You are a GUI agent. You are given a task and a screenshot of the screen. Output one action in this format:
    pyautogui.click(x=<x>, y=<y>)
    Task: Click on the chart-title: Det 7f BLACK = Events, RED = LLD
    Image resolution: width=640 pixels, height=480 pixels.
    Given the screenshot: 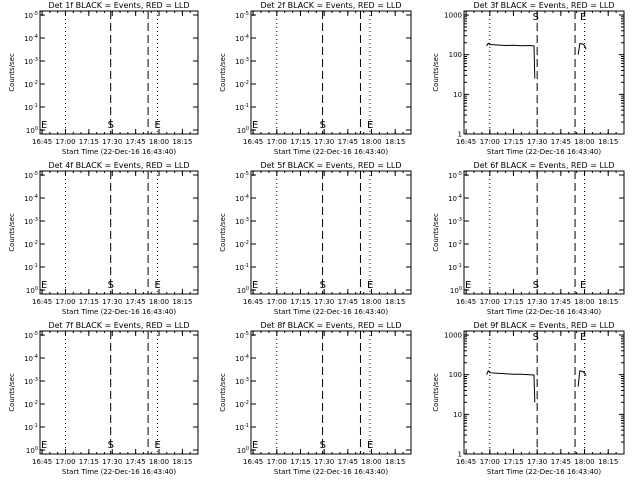 What is the action you would take?
    pyautogui.click(x=118, y=325)
    